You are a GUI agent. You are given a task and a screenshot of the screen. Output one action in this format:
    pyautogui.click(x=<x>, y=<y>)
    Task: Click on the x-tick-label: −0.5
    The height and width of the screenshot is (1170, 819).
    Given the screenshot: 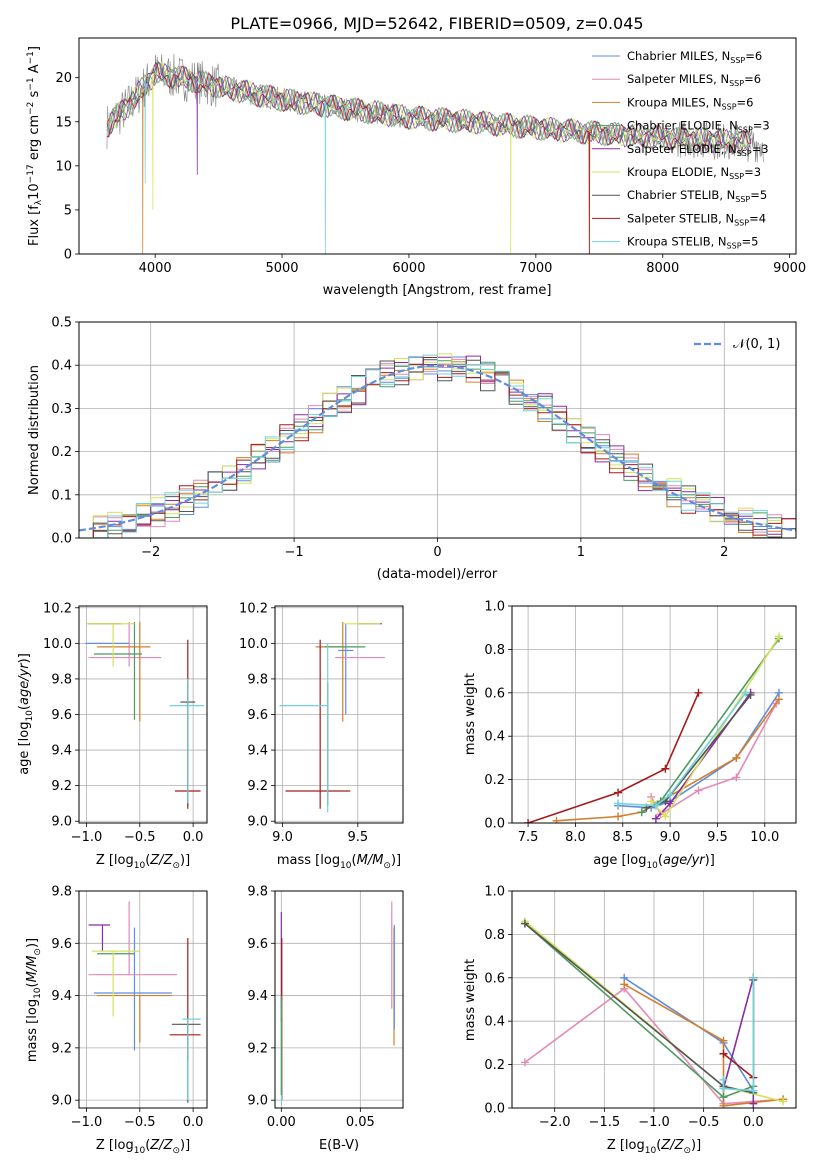 What is the action you would take?
    pyautogui.click(x=704, y=1122)
    